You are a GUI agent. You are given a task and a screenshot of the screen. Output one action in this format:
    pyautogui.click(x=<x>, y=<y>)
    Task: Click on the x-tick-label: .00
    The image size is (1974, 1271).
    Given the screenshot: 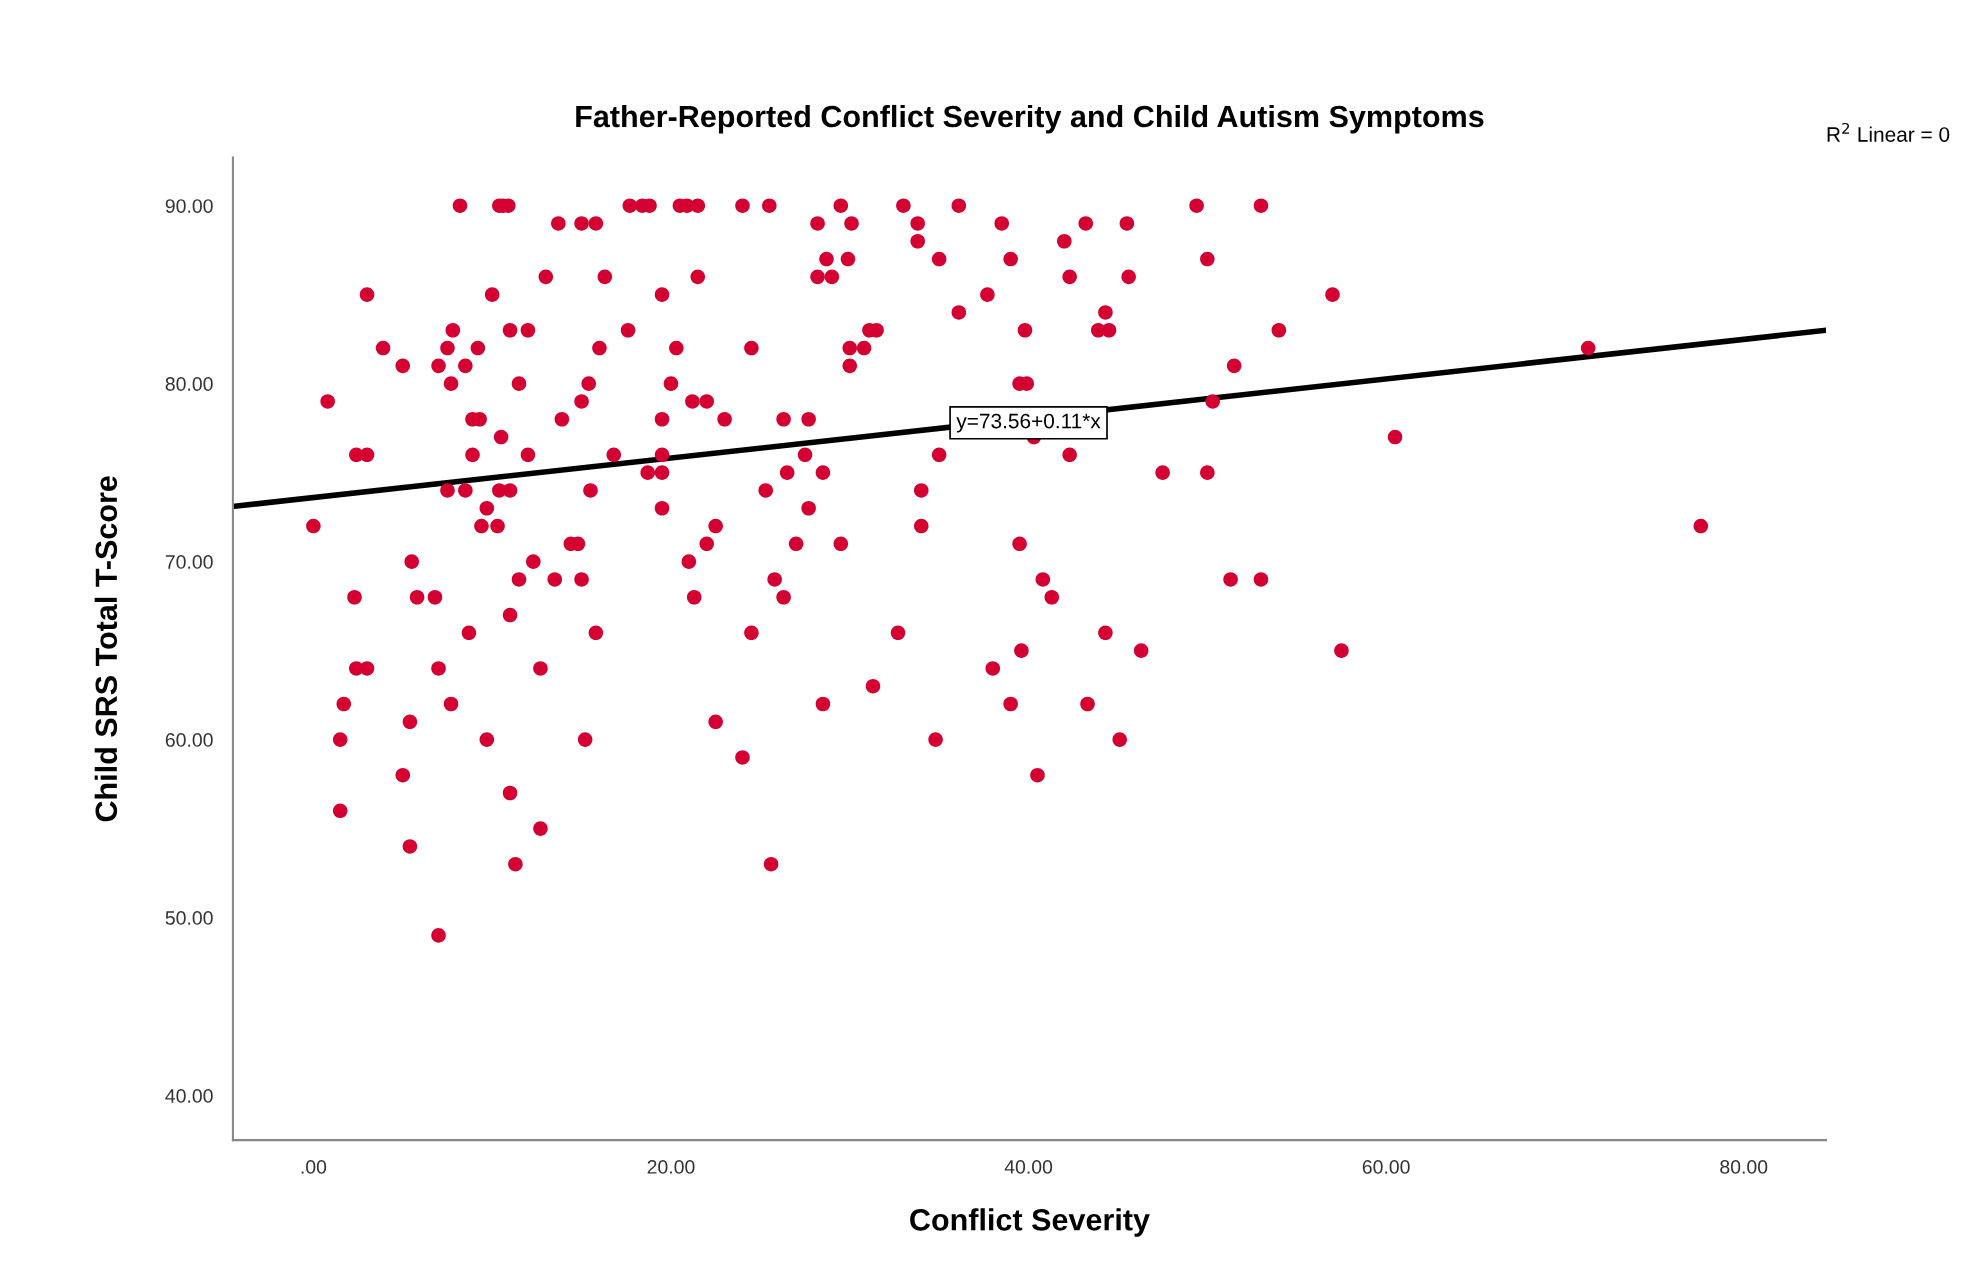 What is the action you would take?
    pyautogui.click(x=314, y=1167)
    